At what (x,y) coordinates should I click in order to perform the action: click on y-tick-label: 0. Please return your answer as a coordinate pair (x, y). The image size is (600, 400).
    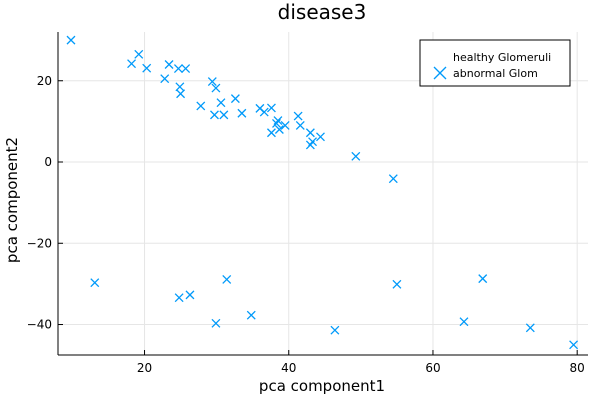
    Looking at the image, I should click on (48, 162).